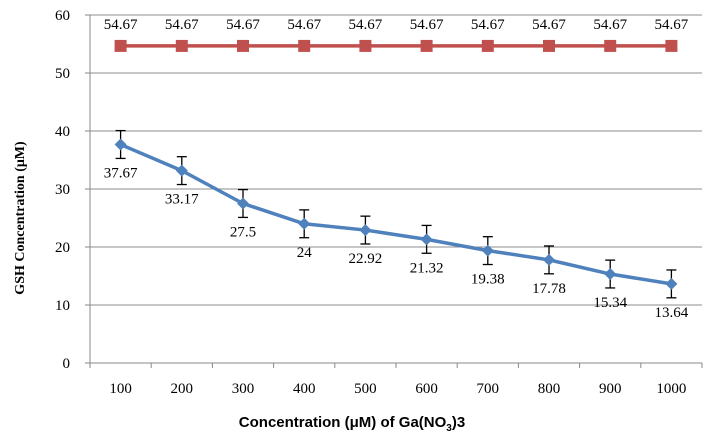  What do you see at coordinates (427, 268) in the screenshot?
I see `data-label: 21.32` at bounding box center [427, 268].